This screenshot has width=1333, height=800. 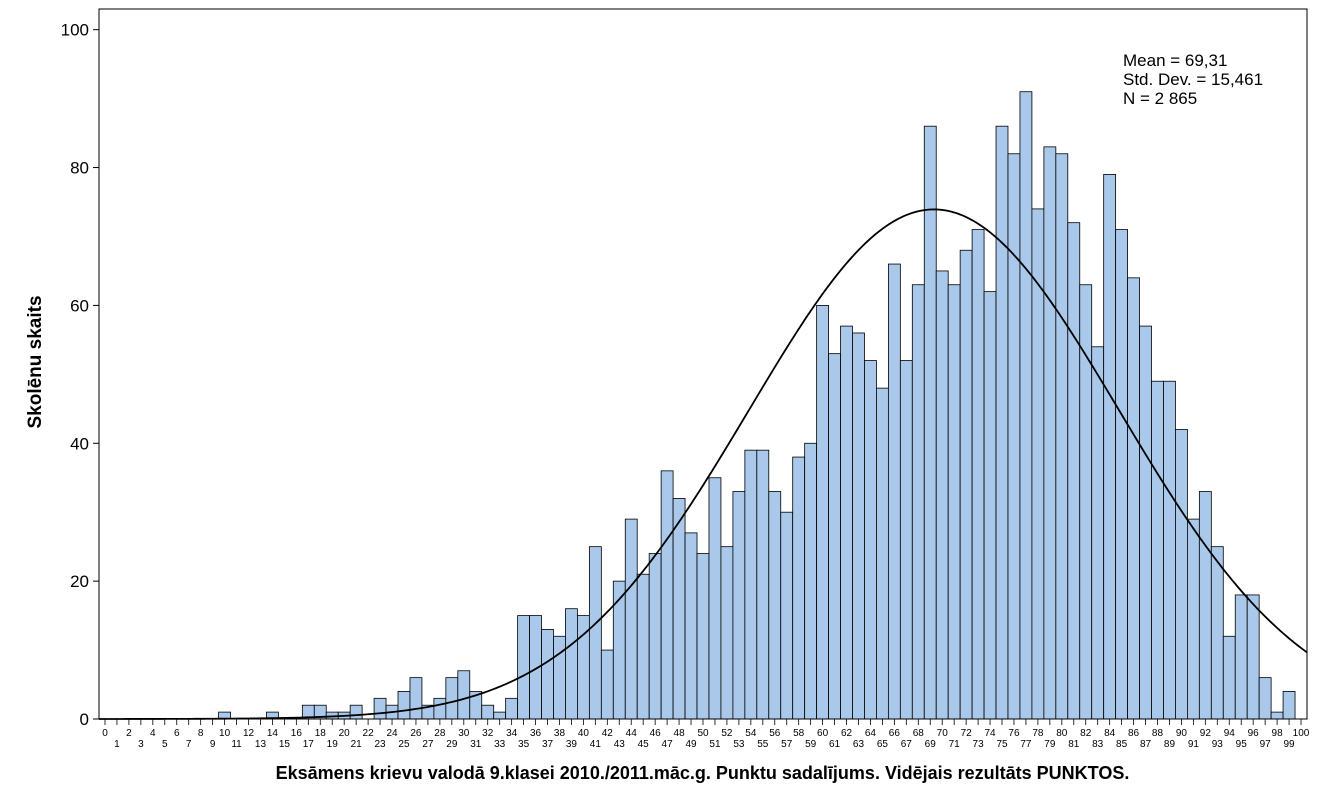 What do you see at coordinates (1254, 733) in the screenshot?
I see `x-tick-label: 96` at bounding box center [1254, 733].